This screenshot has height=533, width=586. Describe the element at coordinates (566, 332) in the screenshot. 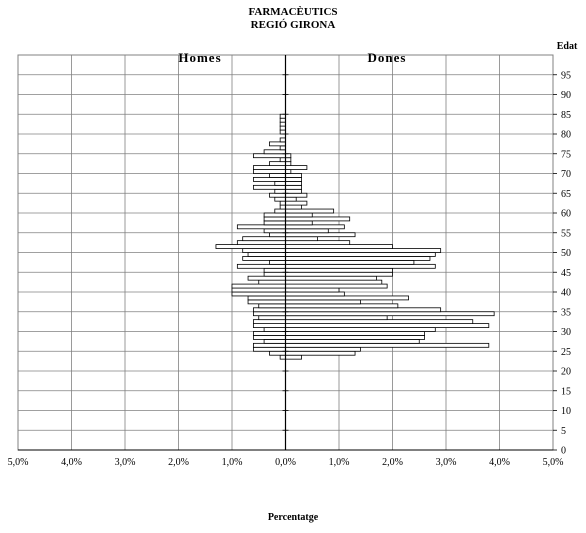

I see `y-tick-label: 30` at that location.